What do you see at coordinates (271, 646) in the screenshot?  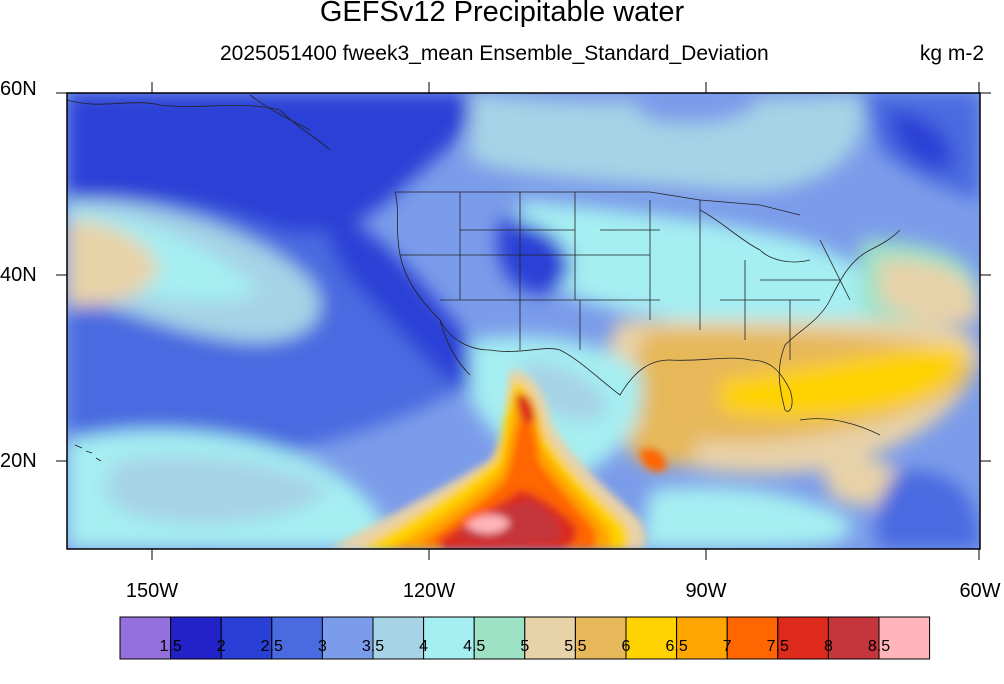 I see `colorbar-label: 2.5` at bounding box center [271, 646].